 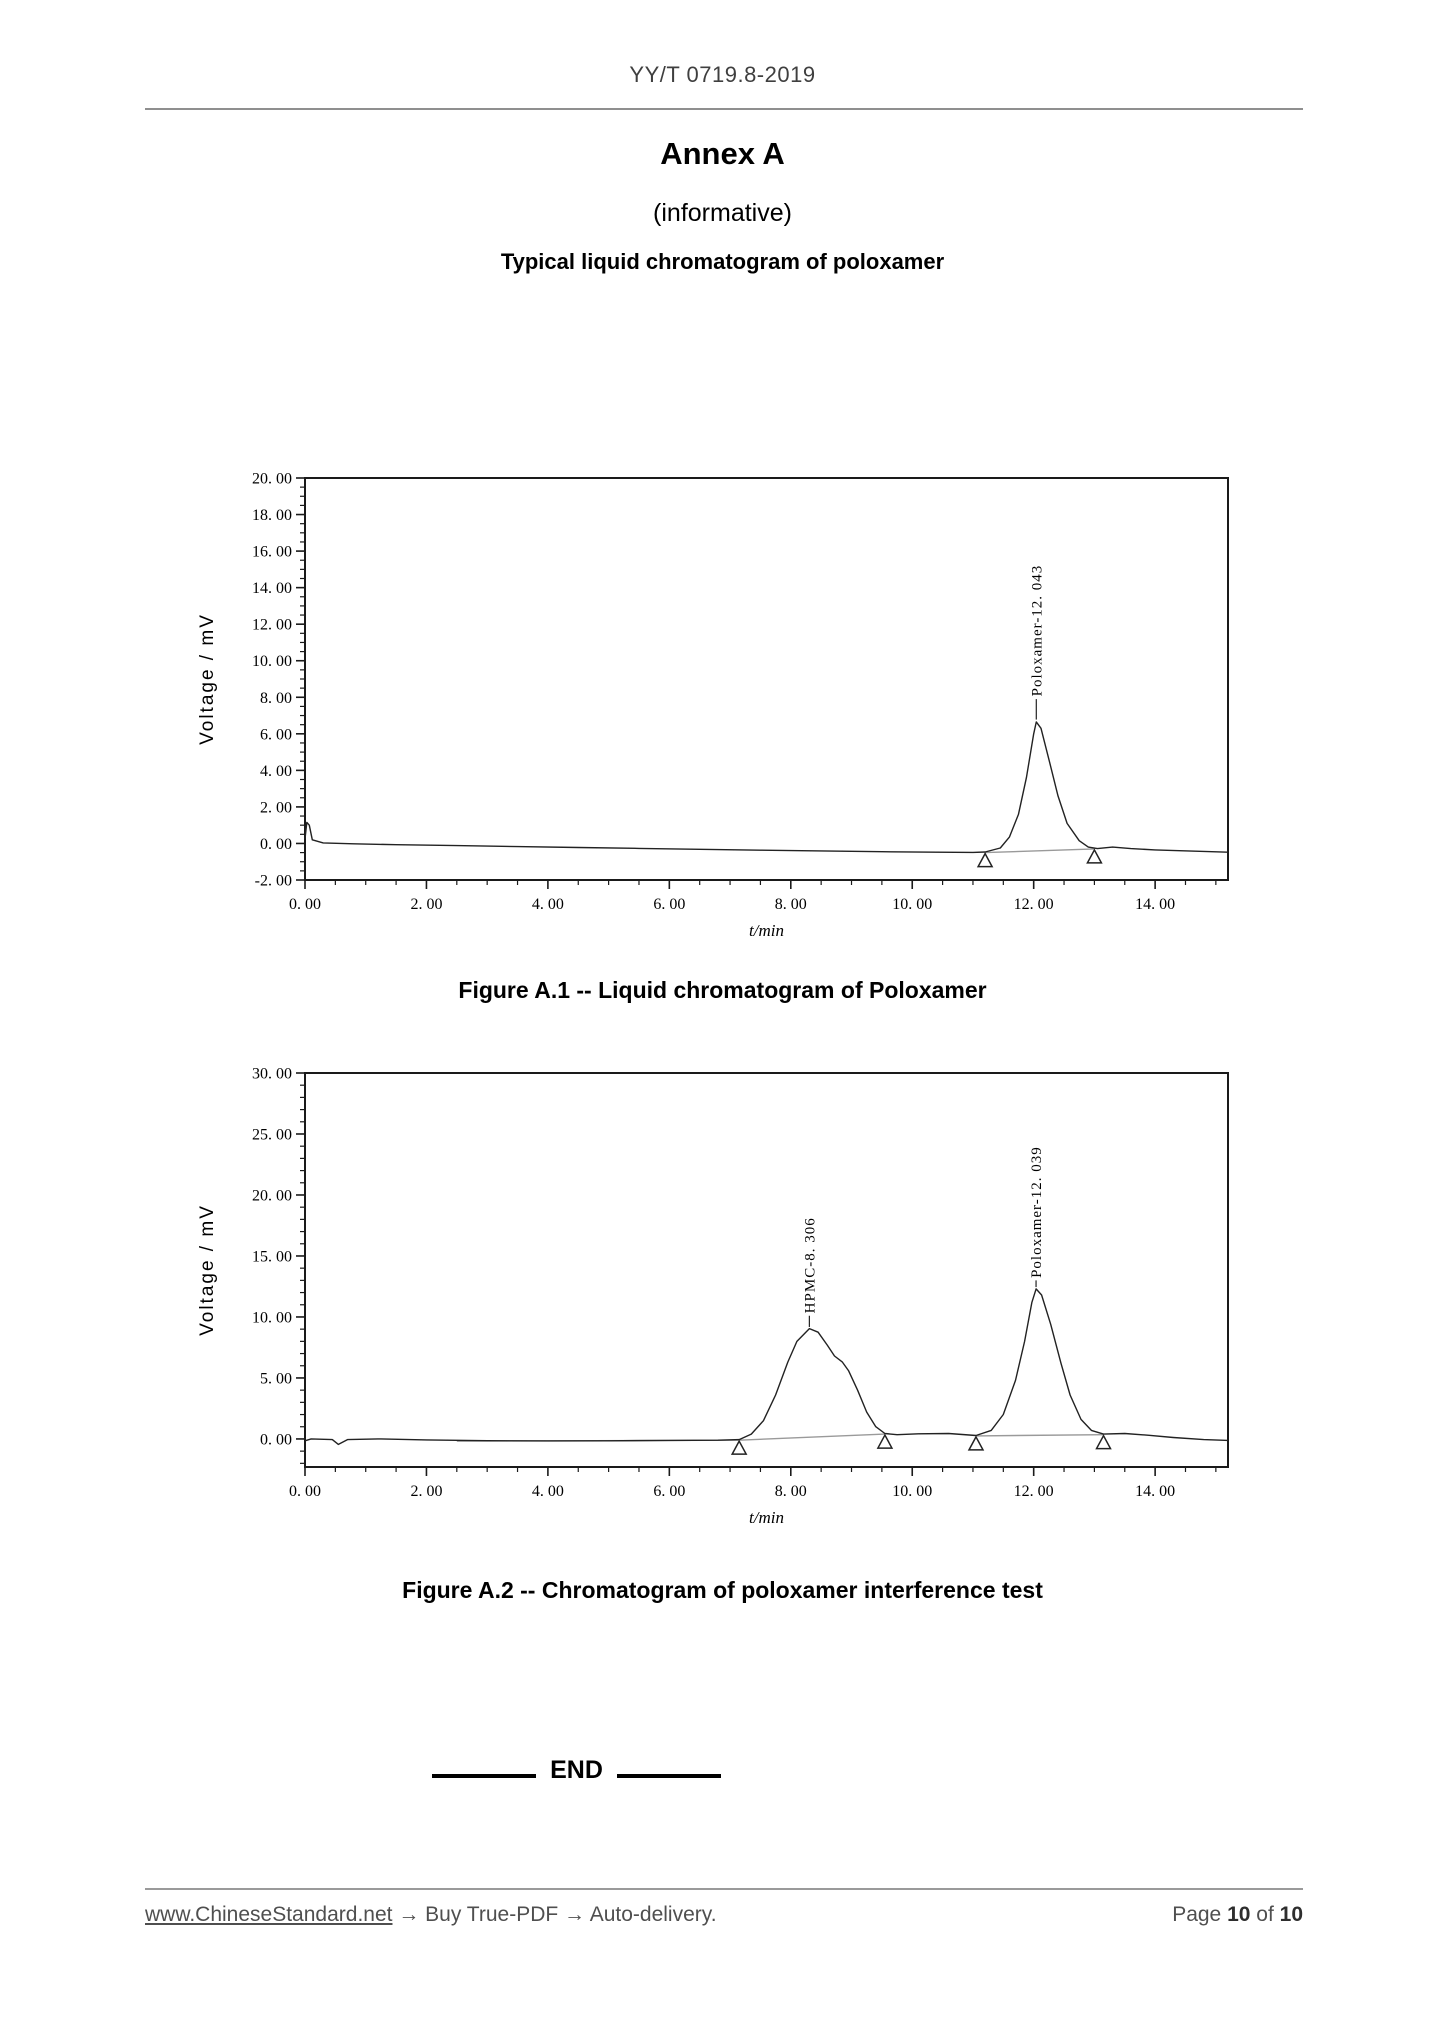 I want to click on footer-divider, so click(x=724, y=1889).